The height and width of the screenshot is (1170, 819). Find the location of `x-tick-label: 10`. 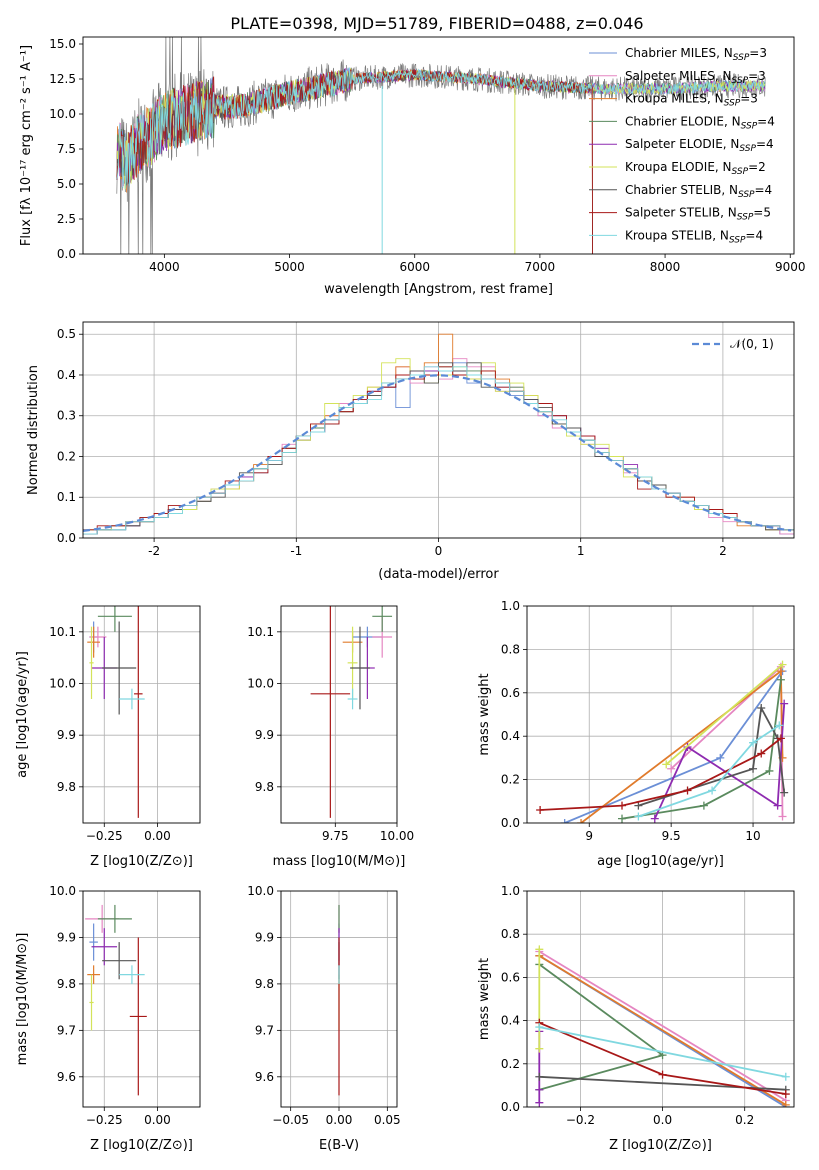

x-tick-label: 10 is located at coordinates (752, 836).